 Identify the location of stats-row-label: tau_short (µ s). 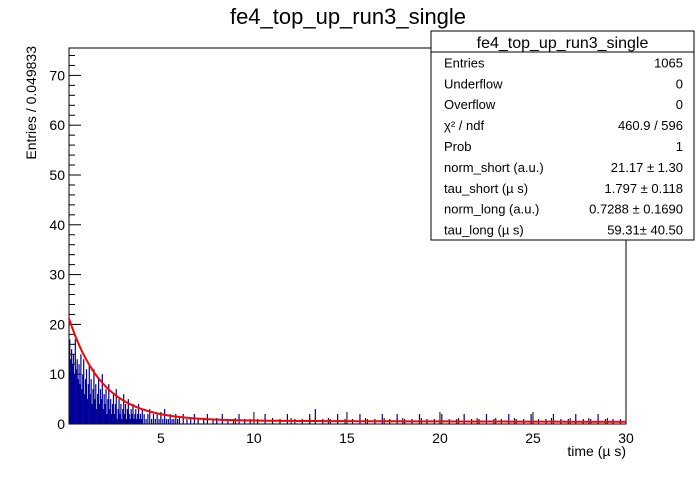
(486, 188).